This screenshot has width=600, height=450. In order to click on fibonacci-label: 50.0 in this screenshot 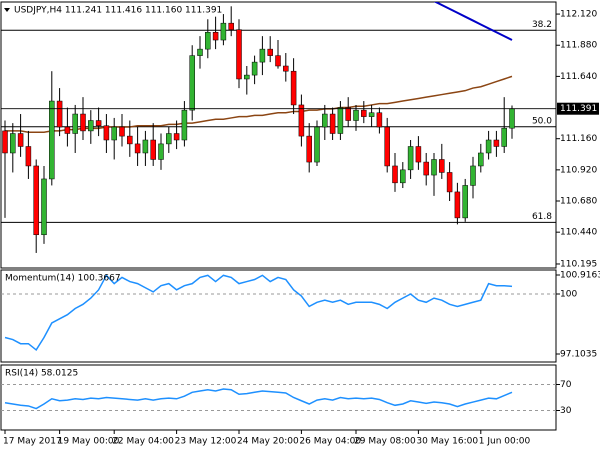, I will do `click(542, 121)`.